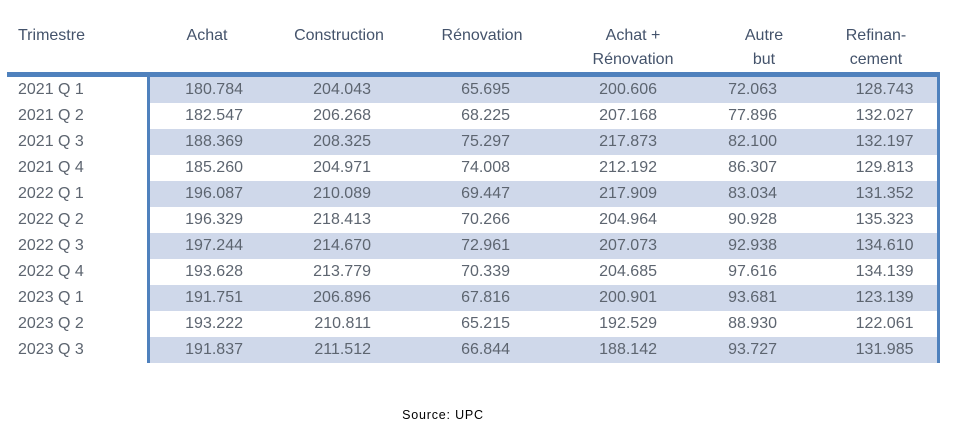 This screenshot has height=432, width=958. What do you see at coordinates (77, 194) in the screenshot?
I see `quarter-label: 2022 Q 1` at bounding box center [77, 194].